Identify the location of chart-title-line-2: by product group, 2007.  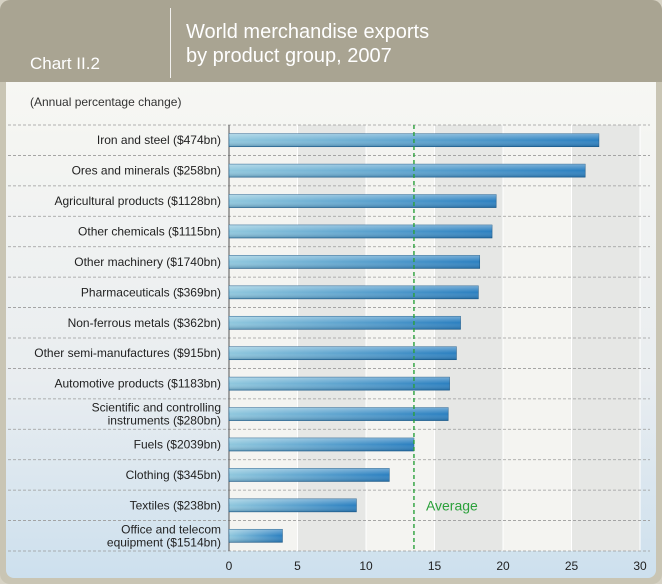
(289, 56).